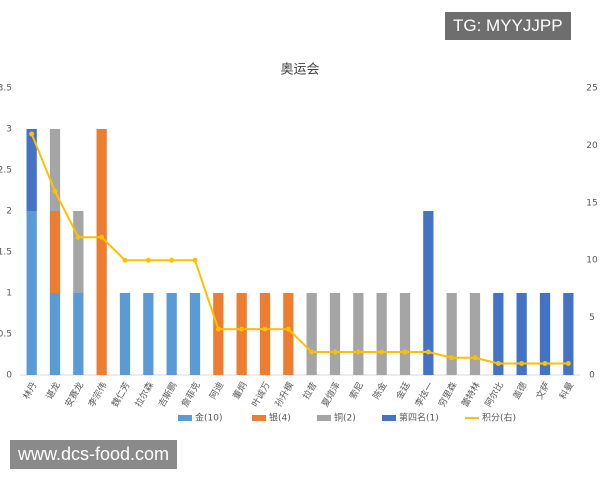 The height and width of the screenshot is (480, 600). I want to click on x-tick-label: 蕾特林, so click(471, 394).